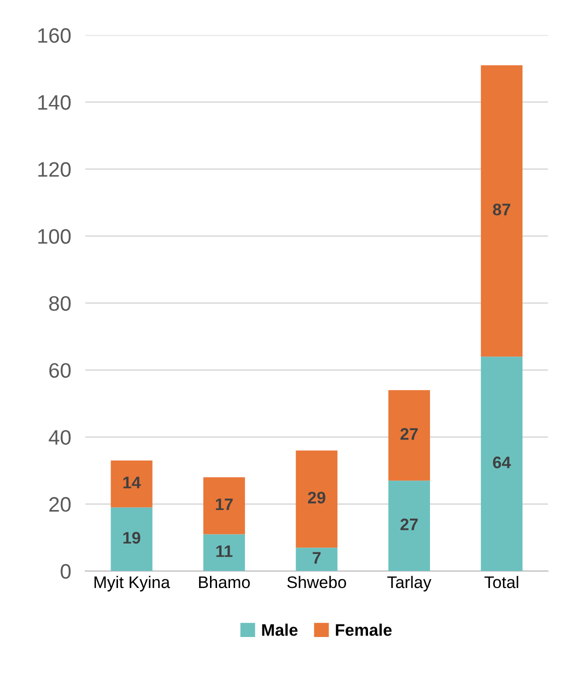  I want to click on legend-label: Female, so click(364, 630).